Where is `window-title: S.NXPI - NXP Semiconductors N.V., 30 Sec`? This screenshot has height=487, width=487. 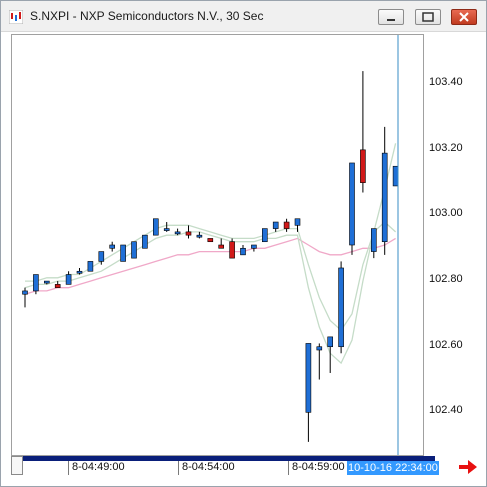
window-title: S.NXPI - NXP Semiconductors N.V., 30 Sec is located at coordinates (147, 16).